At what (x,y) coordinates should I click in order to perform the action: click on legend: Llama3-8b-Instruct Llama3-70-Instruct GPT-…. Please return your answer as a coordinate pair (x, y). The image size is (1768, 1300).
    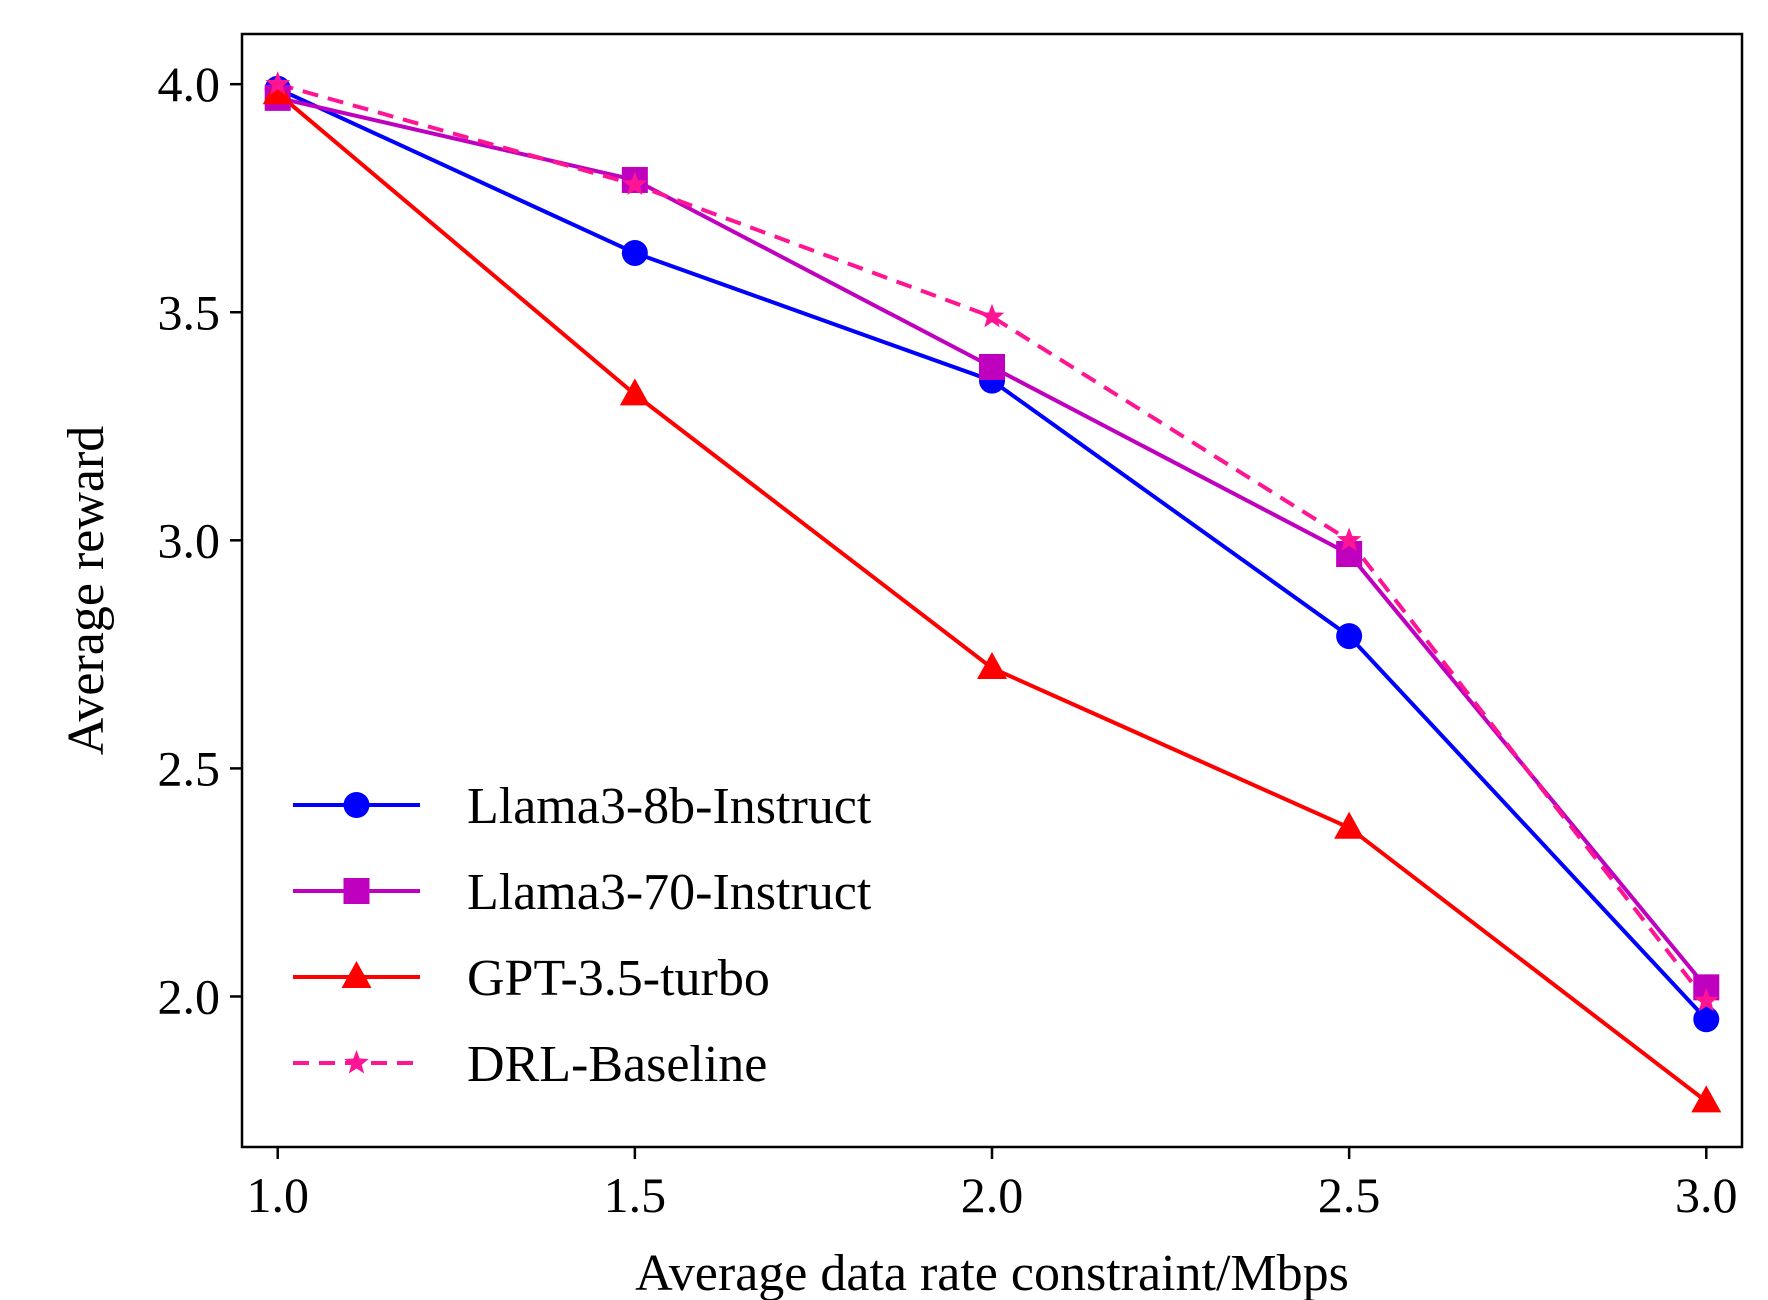
    Looking at the image, I should click on (582, 935).